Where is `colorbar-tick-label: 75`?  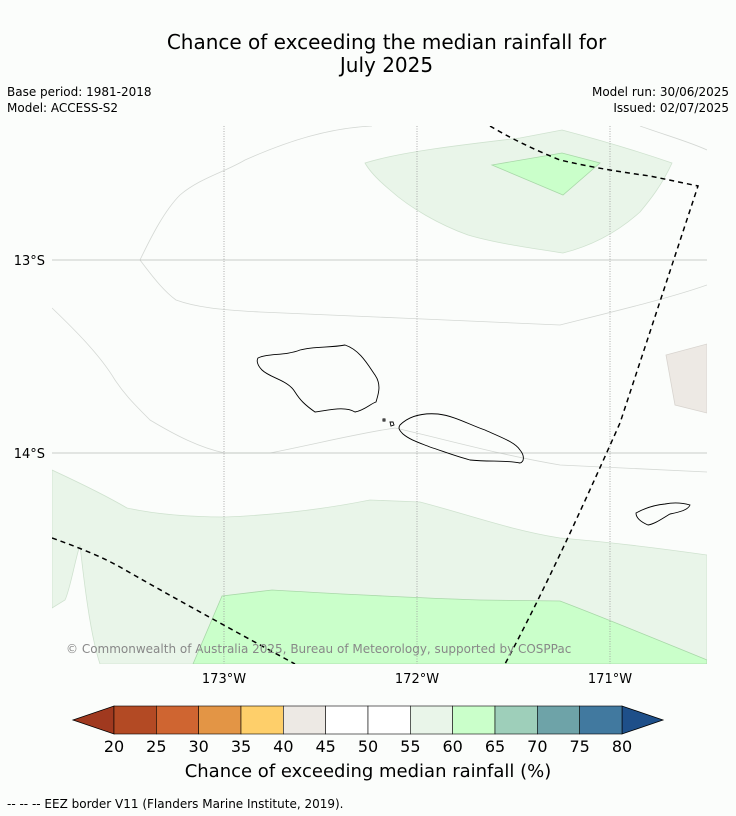 colorbar-tick-label: 75 is located at coordinates (579, 746).